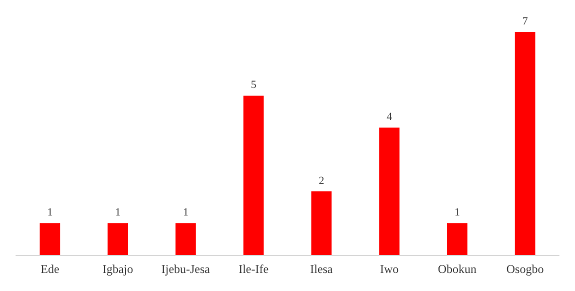 Image resolution: width=575 pixels, height=291 pixels. What do you see at coordinates (389, 117) in the screenshot?
I see `data-label: 4` at bounding box center [389, 117].